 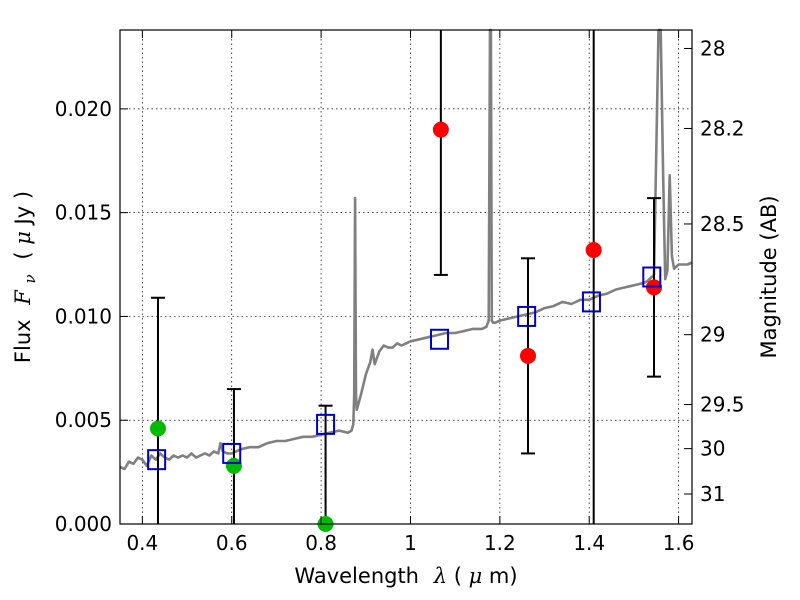 I want to click on y-tick-label: 0.020, so click(x=83, y=109).